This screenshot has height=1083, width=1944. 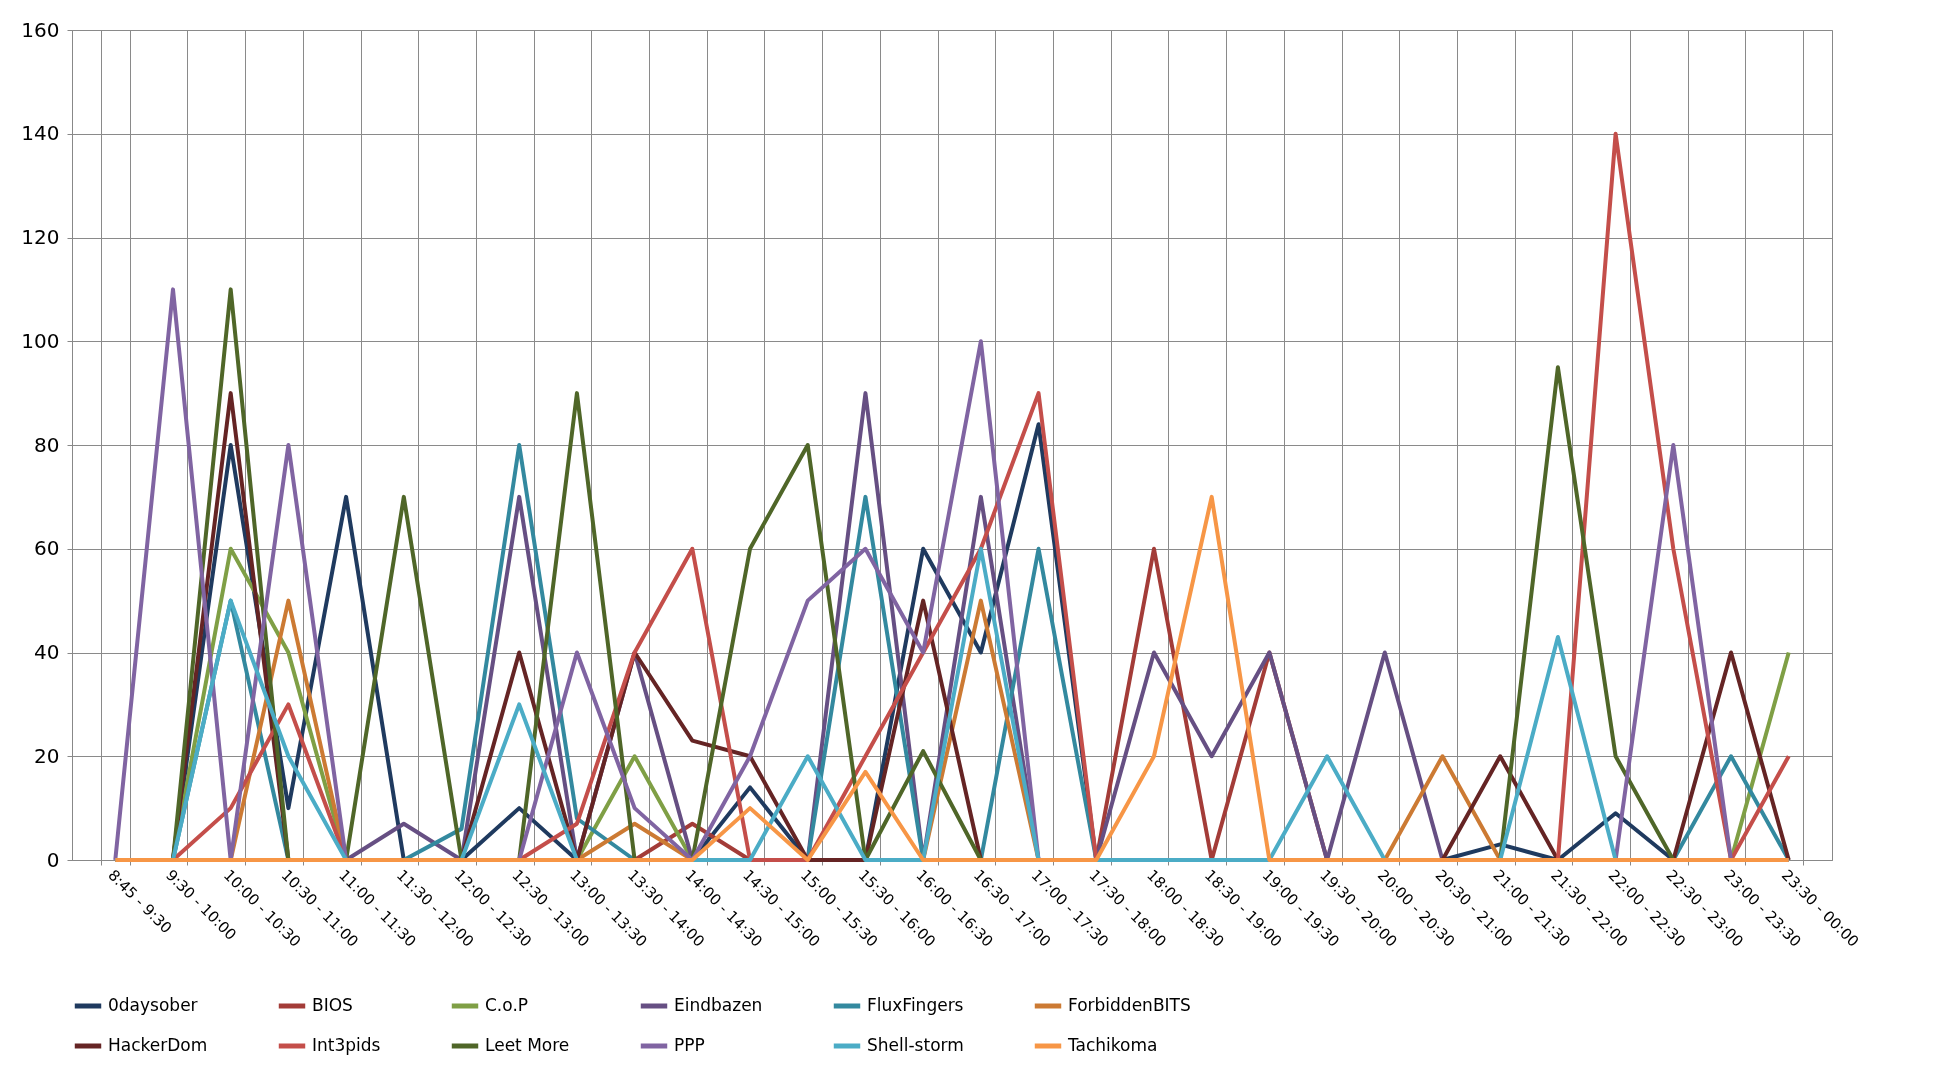 I want to click on y-tick-label: 80, so click(x=47, y=444).